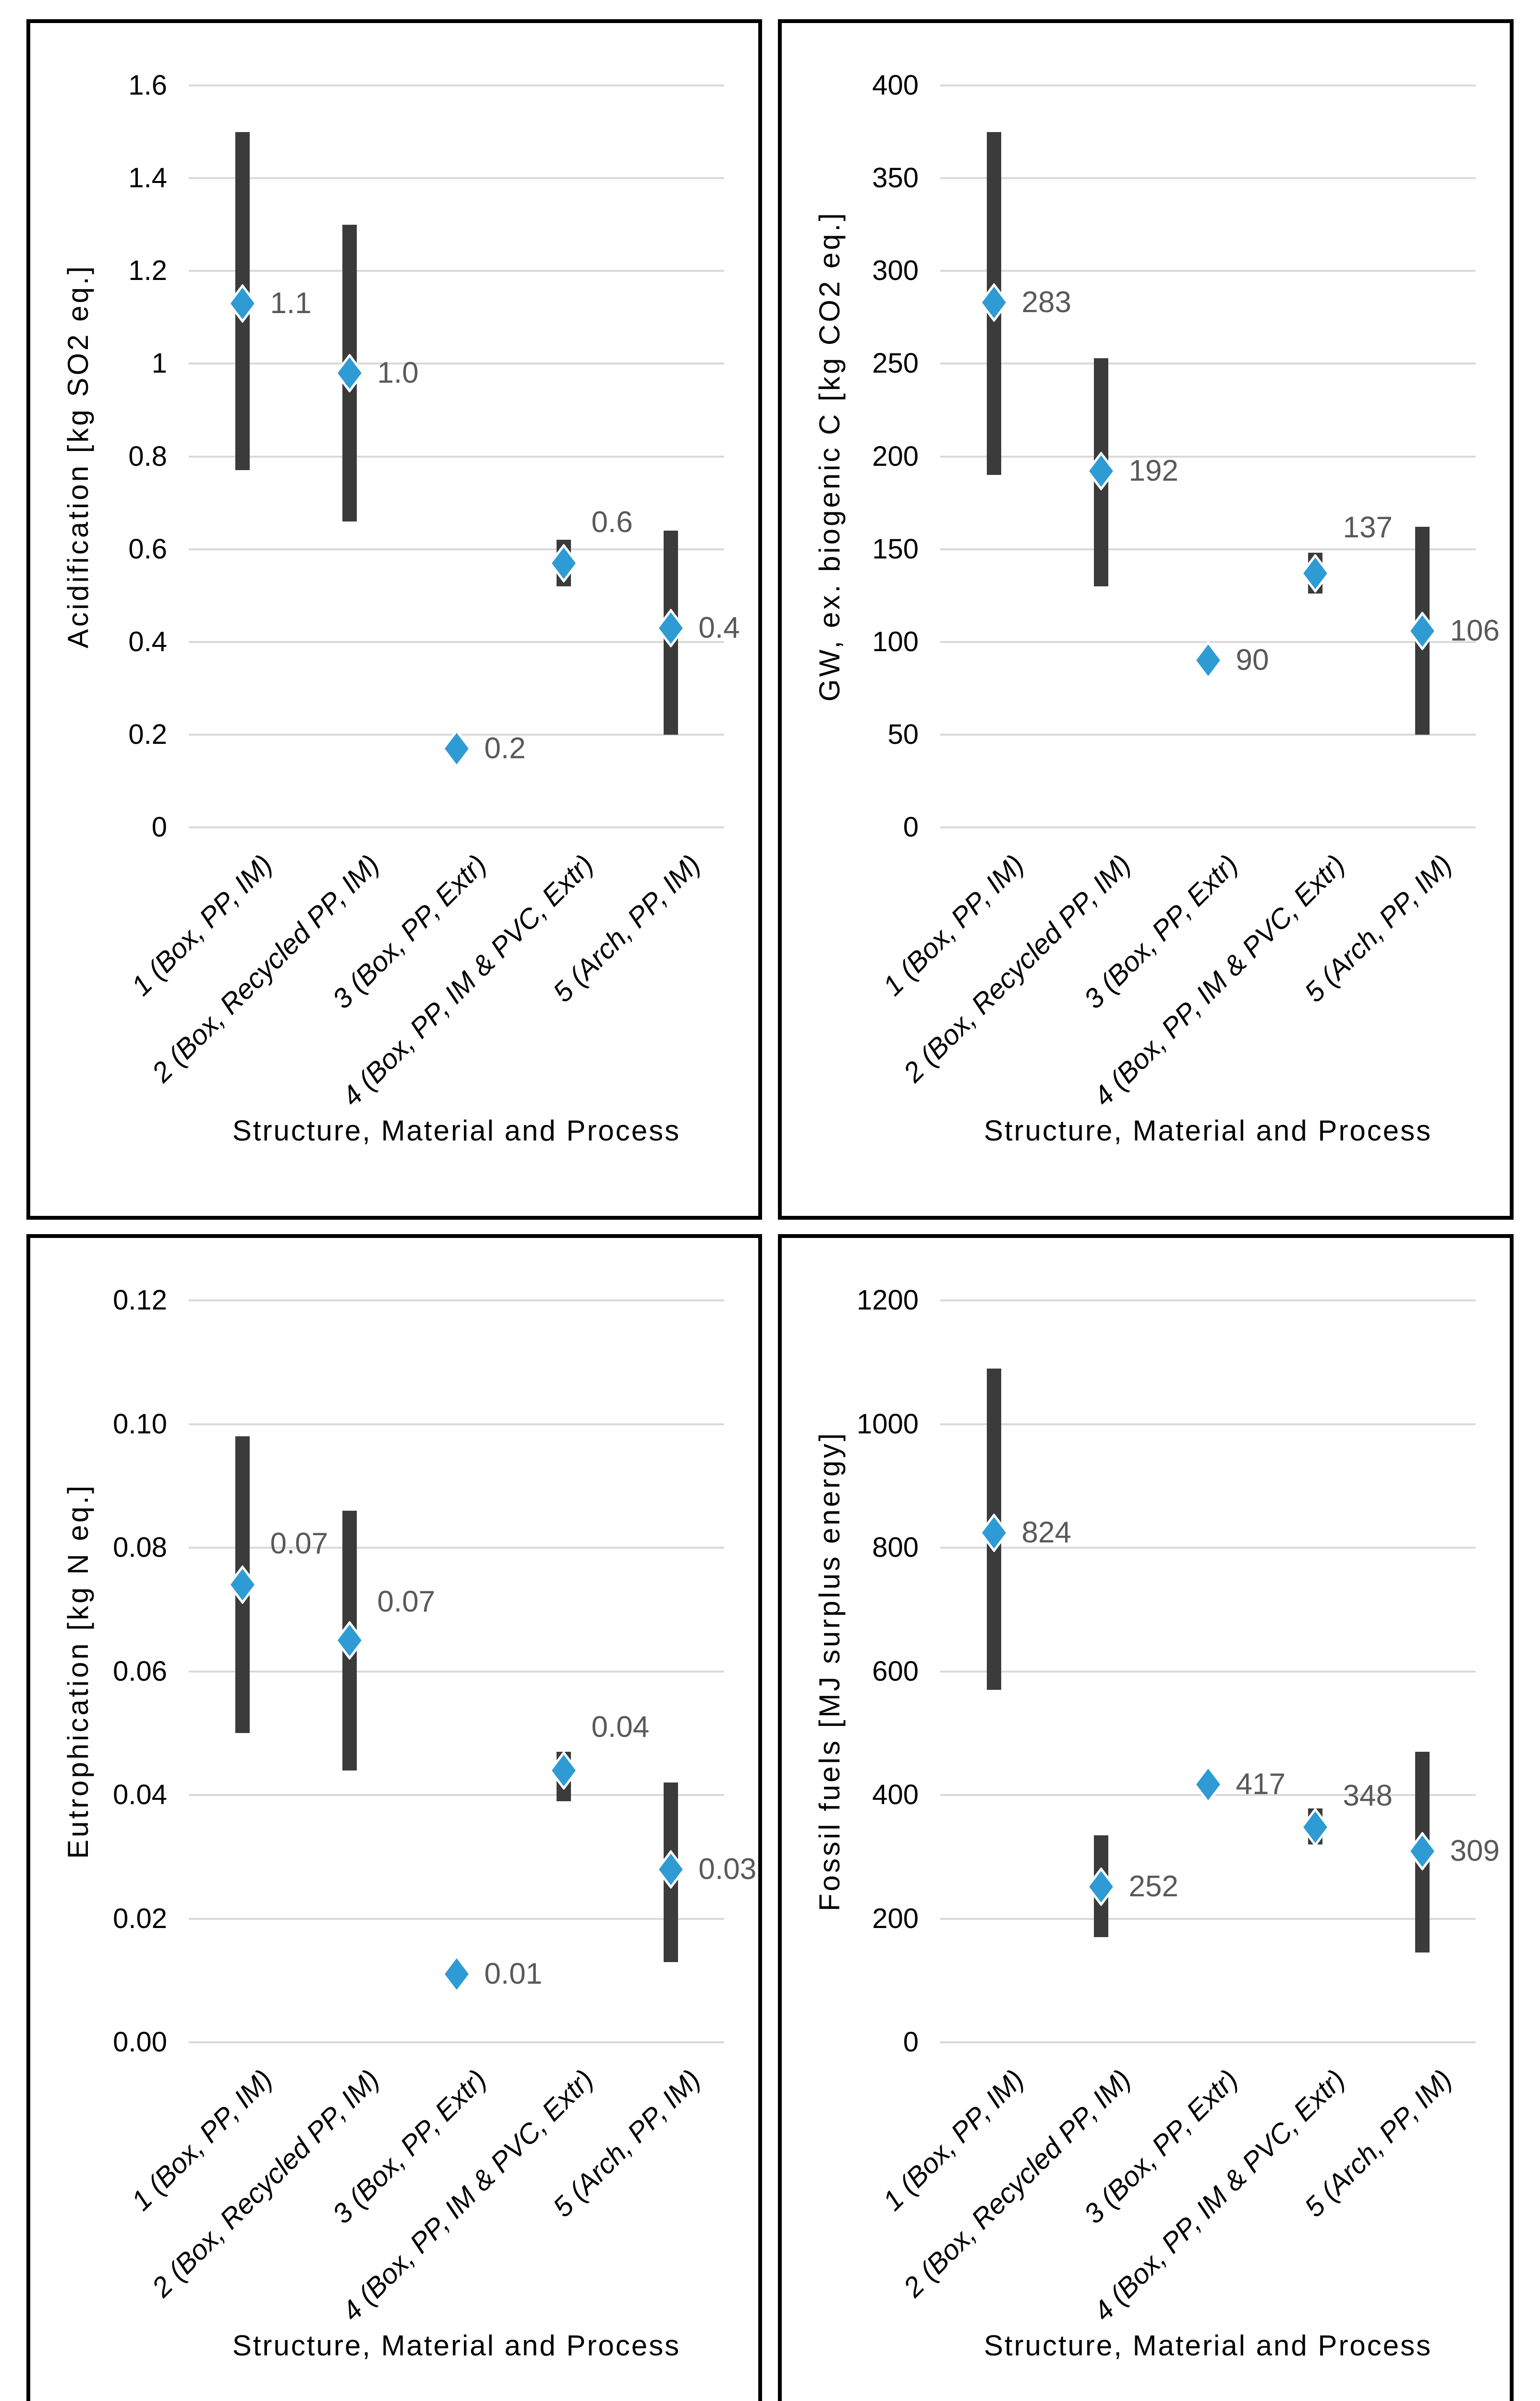  What do you see at coordinates (612, 522) in the screenshot?
I see `data-point-label: 0.6` at bounding box center [612, 522].